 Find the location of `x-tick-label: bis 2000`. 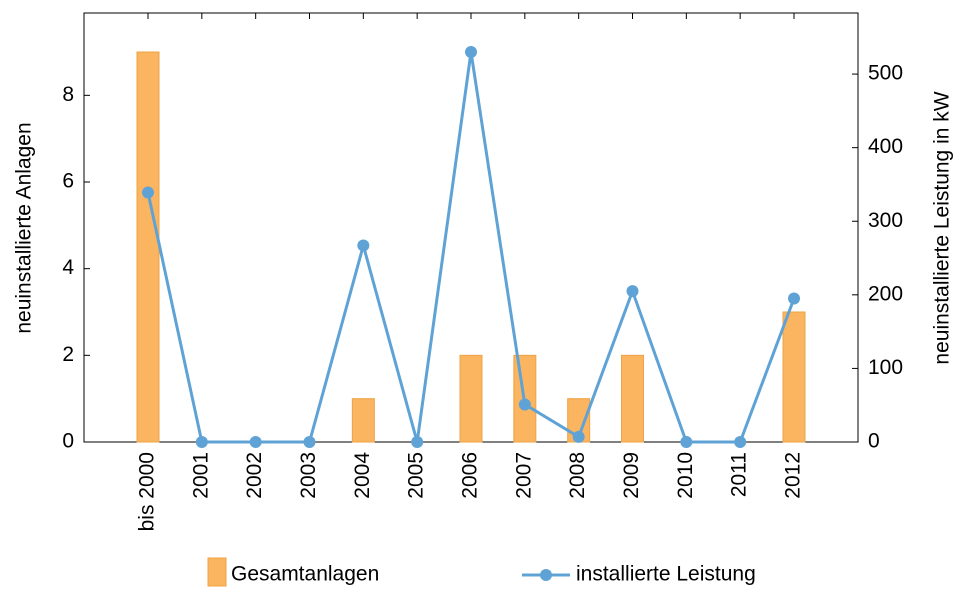

x-tick-label: bis 2000 is located at coordinates (147, 491).